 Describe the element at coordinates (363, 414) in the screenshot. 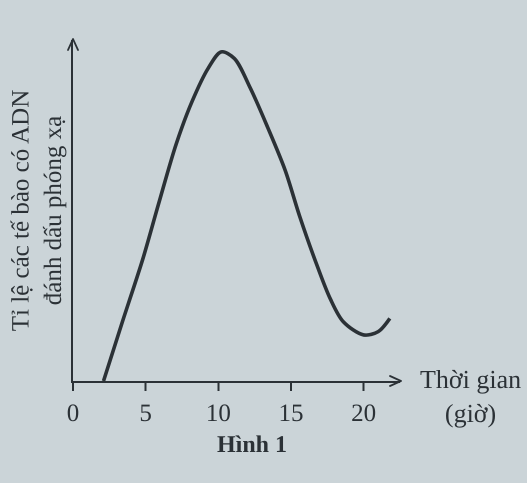

I see `x-tick-label: 20` at that location.